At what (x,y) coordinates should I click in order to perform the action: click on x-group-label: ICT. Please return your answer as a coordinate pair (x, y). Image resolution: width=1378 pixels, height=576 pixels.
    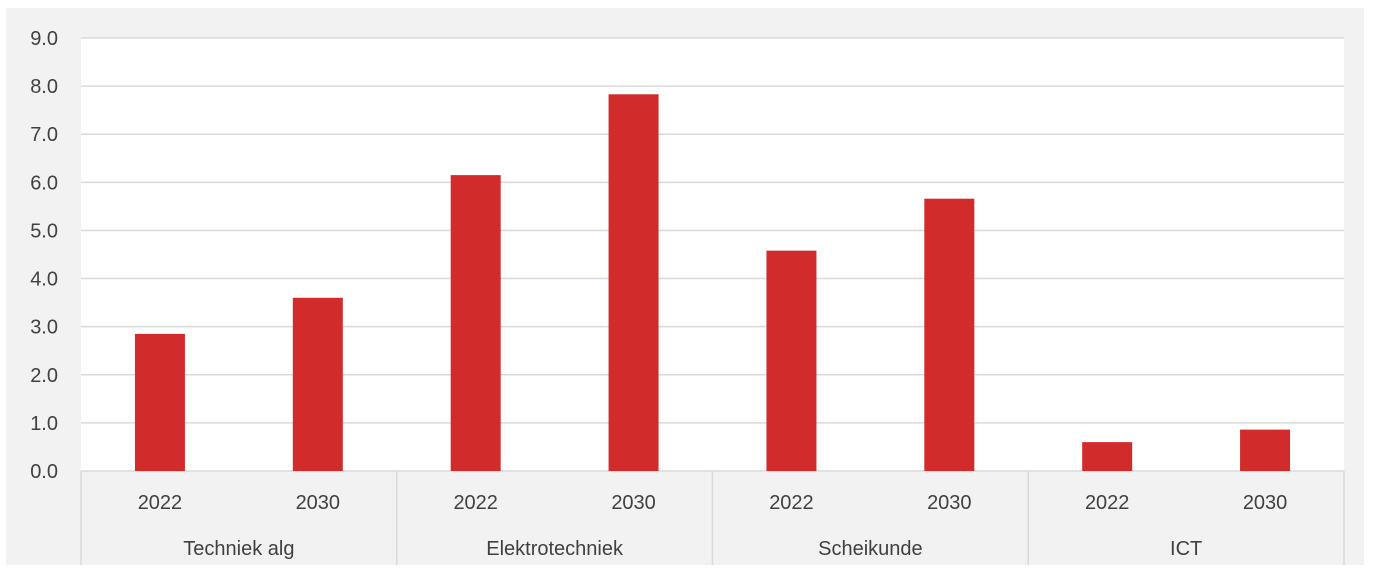
    Looking at the image, I should click on (1186, 549).